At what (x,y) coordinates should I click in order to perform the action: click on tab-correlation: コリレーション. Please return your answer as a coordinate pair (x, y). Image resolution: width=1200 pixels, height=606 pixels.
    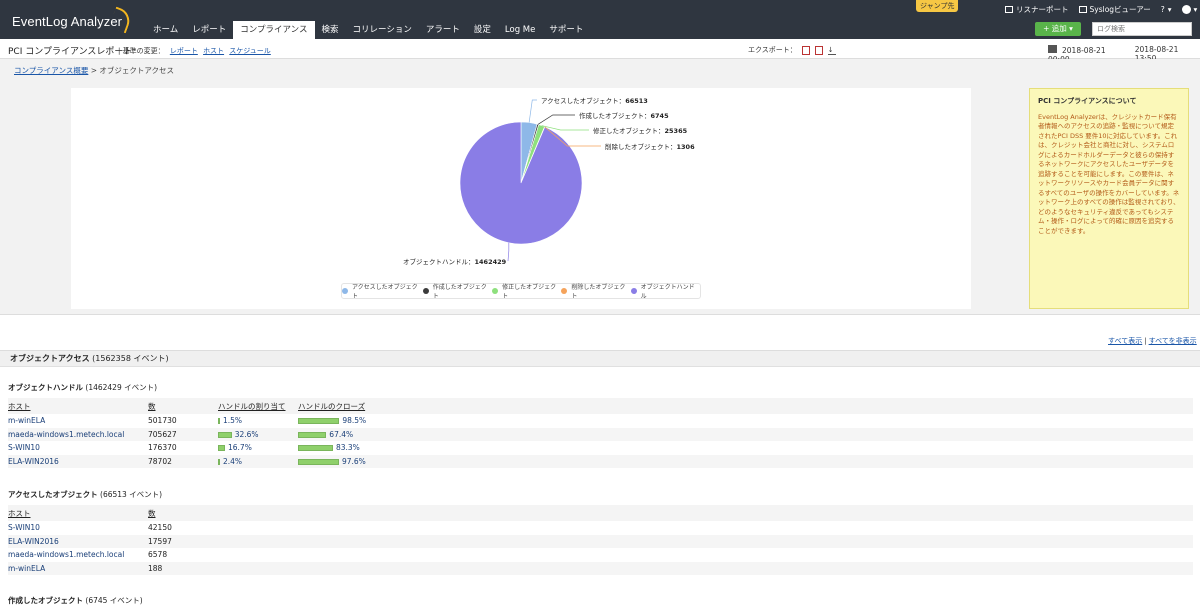
    Looking at the image, I should click on (382, 30).